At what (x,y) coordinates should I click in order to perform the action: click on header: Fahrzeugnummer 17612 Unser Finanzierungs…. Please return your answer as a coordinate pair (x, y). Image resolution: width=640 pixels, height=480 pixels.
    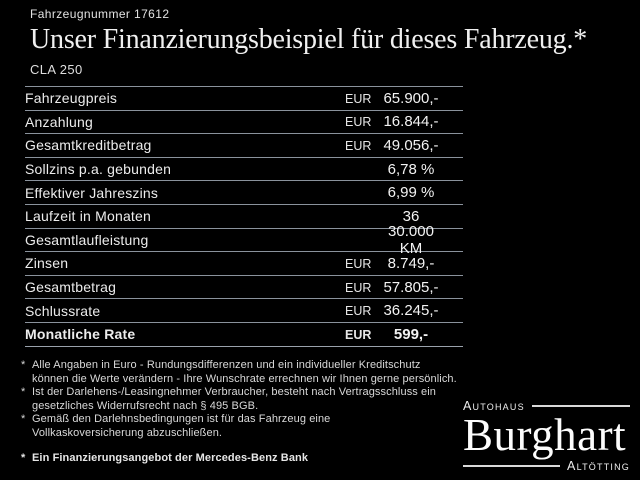
    Looking at the image, I should click on (308, 42).